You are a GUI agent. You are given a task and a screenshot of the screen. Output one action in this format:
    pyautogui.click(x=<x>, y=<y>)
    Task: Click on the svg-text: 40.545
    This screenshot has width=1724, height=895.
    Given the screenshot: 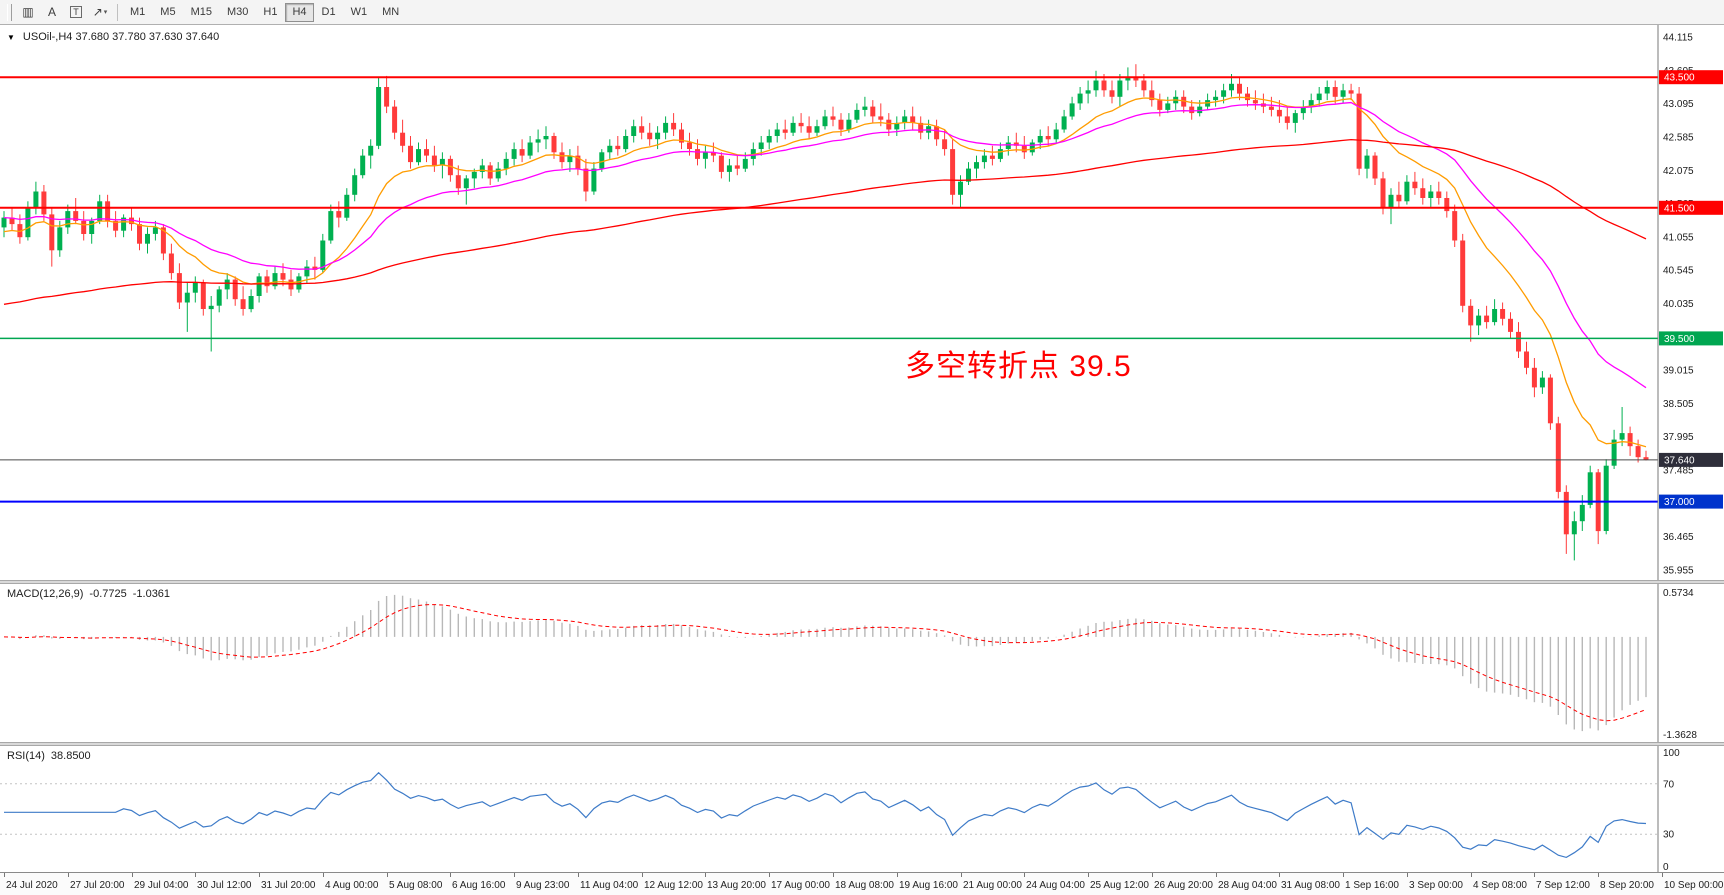 What is the action you would take?
    pyautogui.click(x=1678, y=271)
    